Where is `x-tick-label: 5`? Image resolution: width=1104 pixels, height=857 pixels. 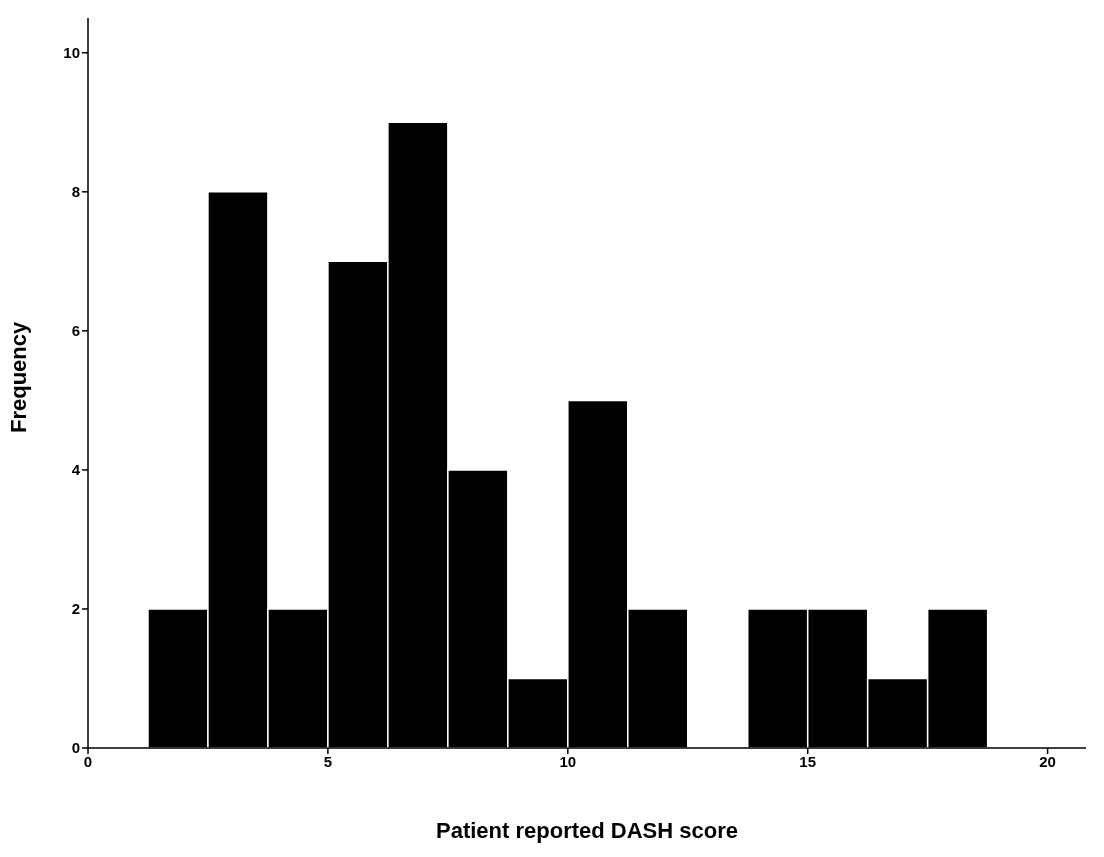
x-tick-label: 5 is located at coordinates (328, 761).